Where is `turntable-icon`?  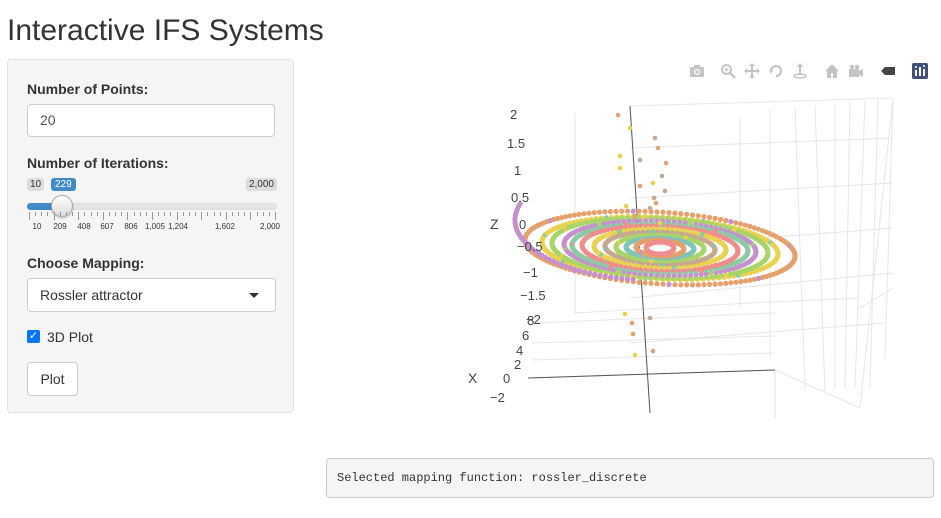
turntable-icon is located at coordinates (800, 71).